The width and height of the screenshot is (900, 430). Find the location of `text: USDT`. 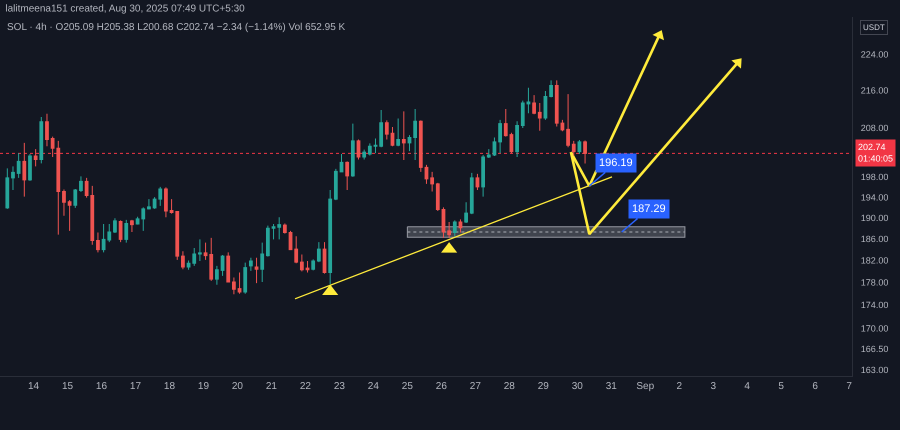

text: USDT is located at coordinates (874, 27).